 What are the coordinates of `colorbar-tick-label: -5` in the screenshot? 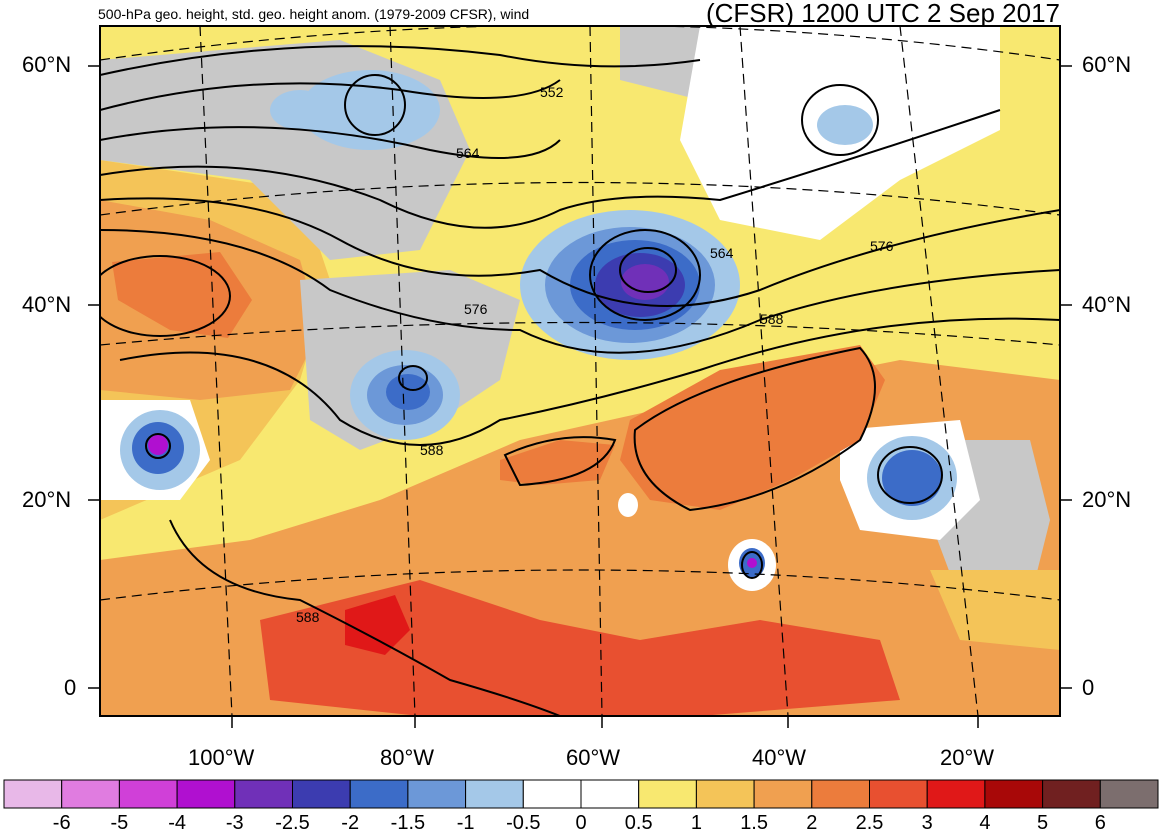 It's located at (119, 823).